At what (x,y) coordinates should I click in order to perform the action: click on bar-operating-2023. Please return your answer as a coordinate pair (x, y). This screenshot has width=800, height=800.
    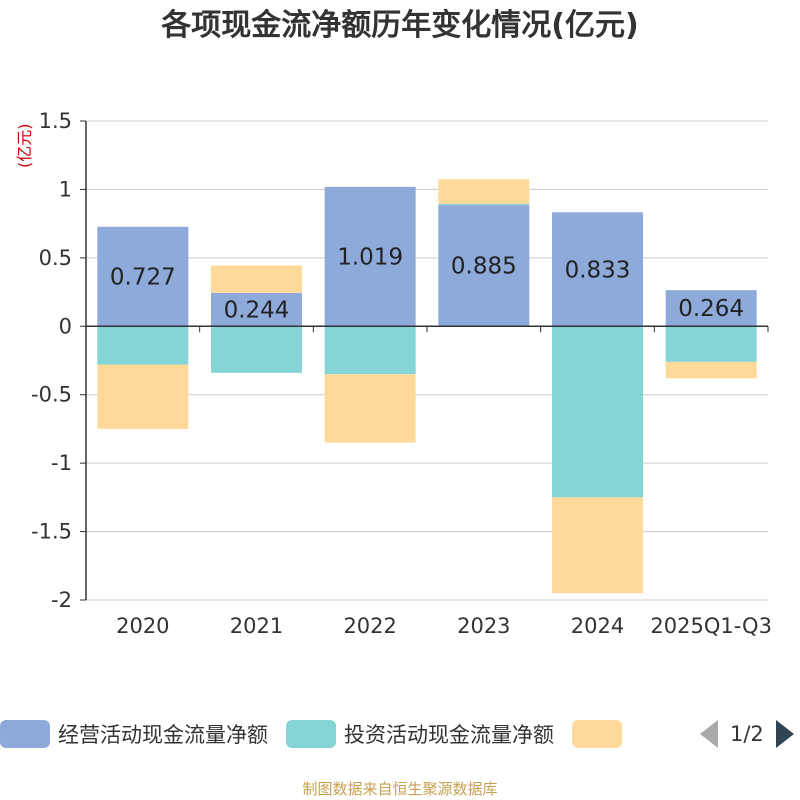
    Looking at the image, I should click on (484, 266).